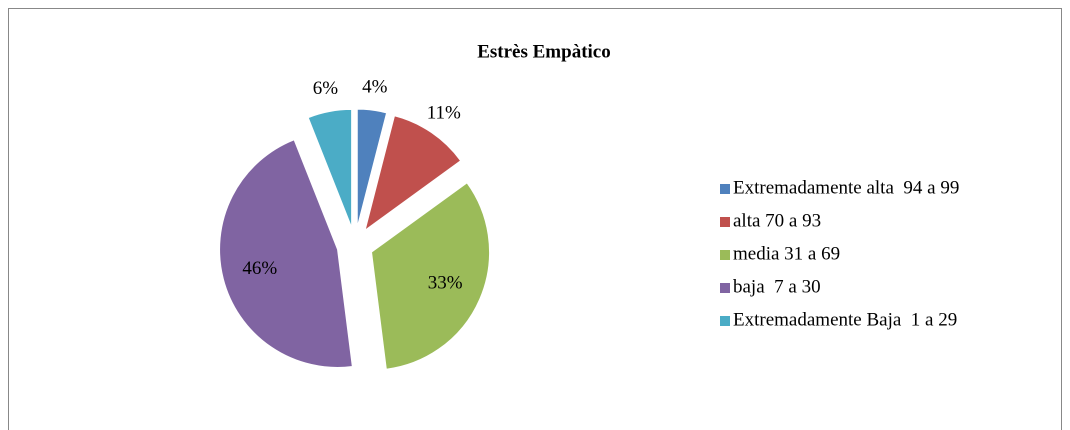  I want to click on legend-label: media 31 a 69, so click(786, 253).